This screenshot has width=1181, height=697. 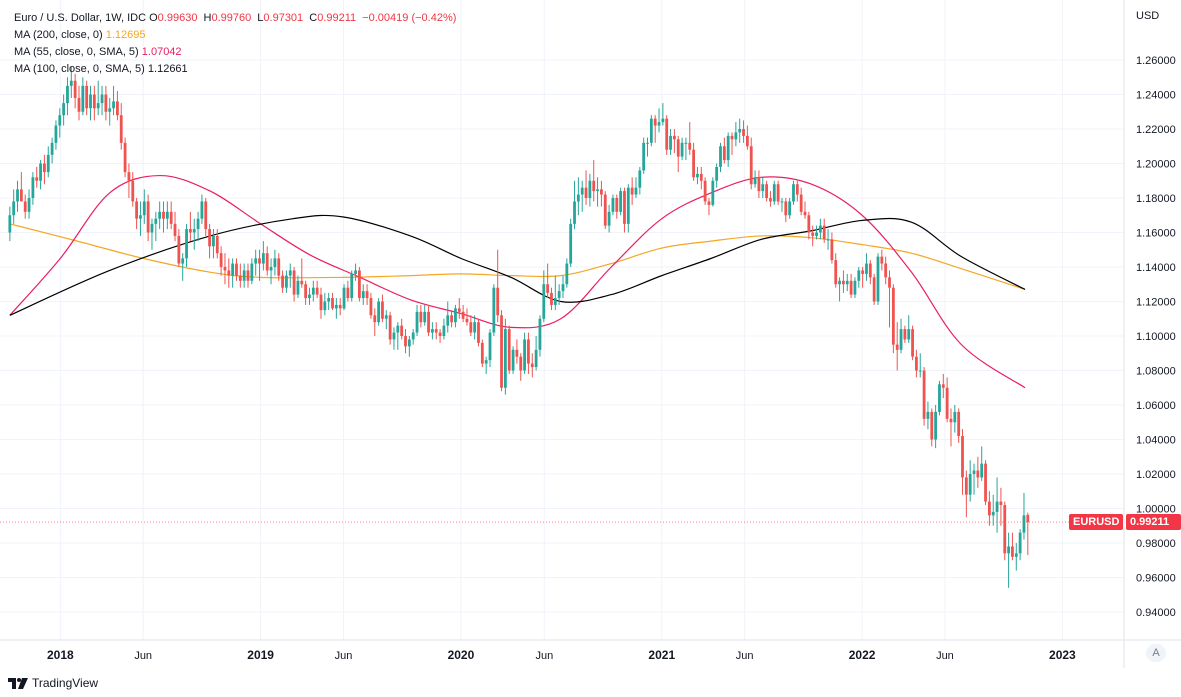 What do you see at coordinates (236, 69) in the screenshot?
I see `legend-ma100-row: MA (100, close, 0, SMA, 5) 1.12661` at bounding box center [236, 69].